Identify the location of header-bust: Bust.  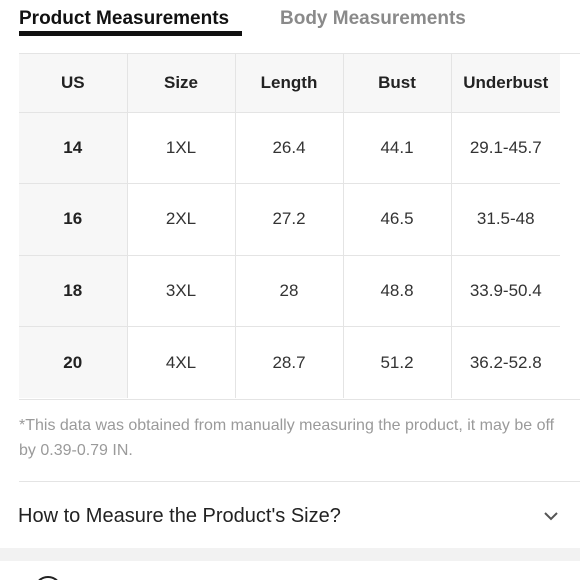
(397, 83).